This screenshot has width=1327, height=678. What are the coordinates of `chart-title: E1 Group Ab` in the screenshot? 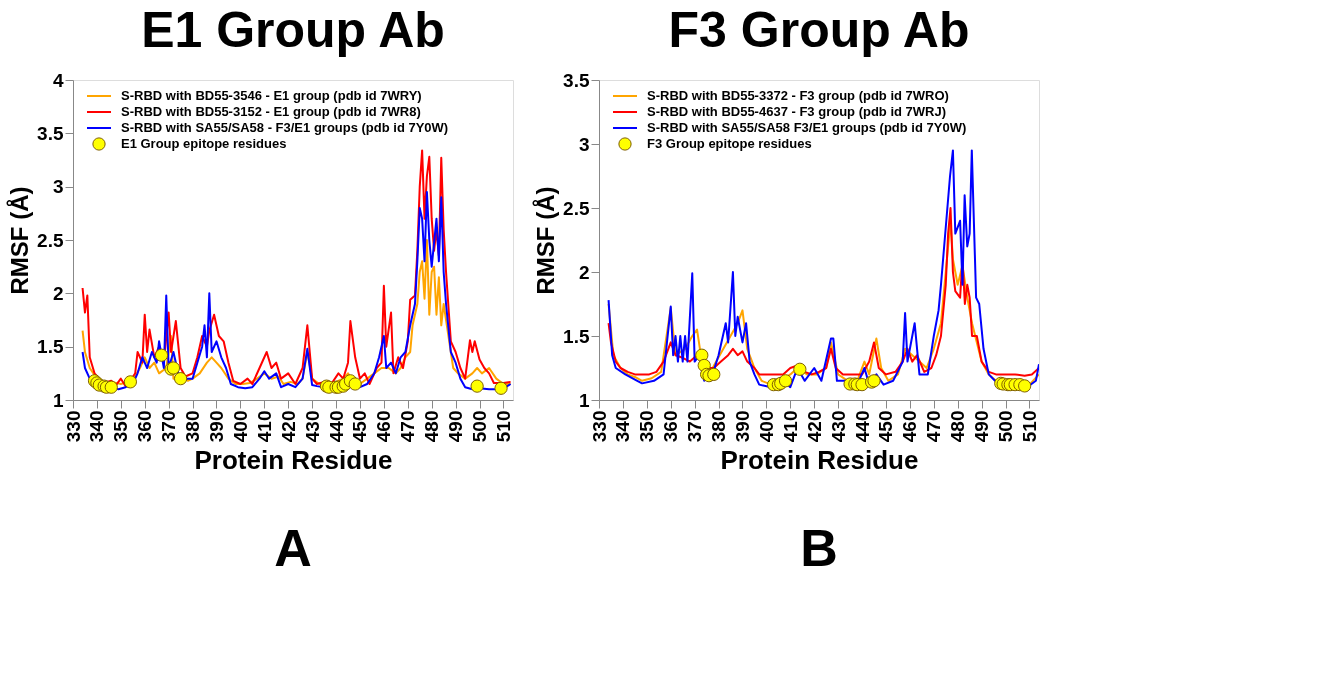 It's located at (293, 30).